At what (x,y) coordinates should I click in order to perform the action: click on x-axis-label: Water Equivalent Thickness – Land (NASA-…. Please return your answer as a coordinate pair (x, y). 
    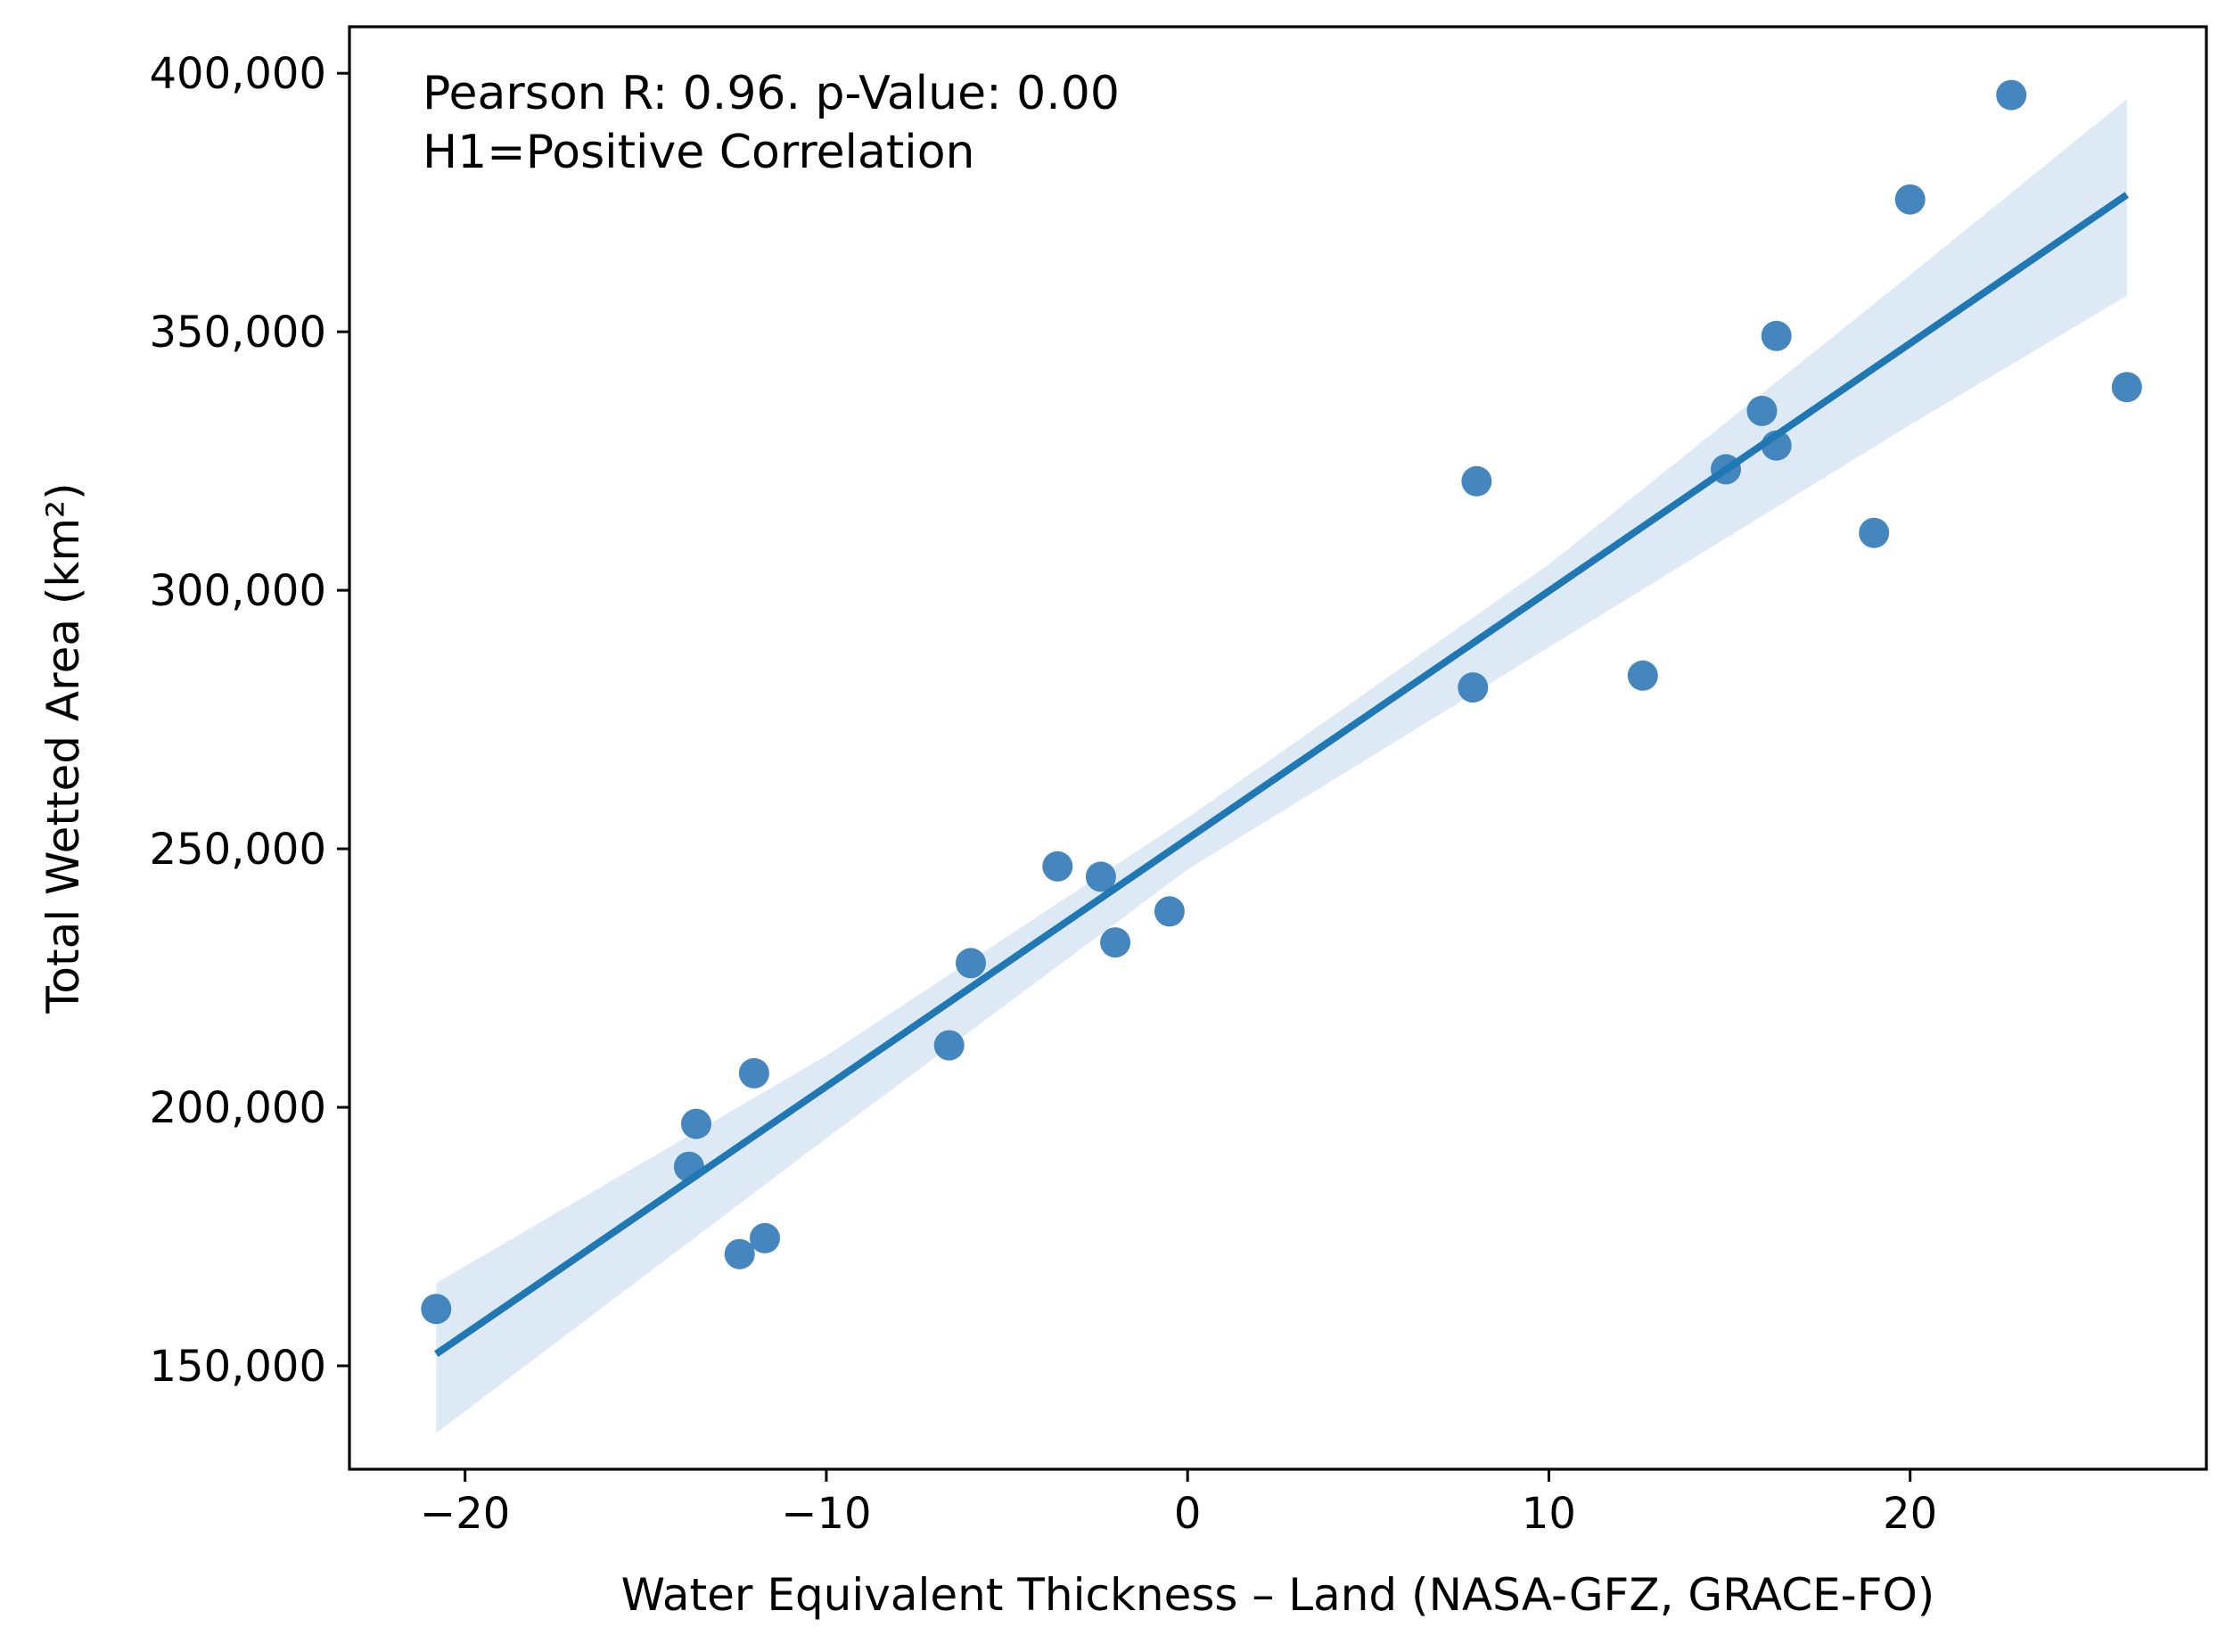
    Looking at the image, I should click on (1278, 1595).